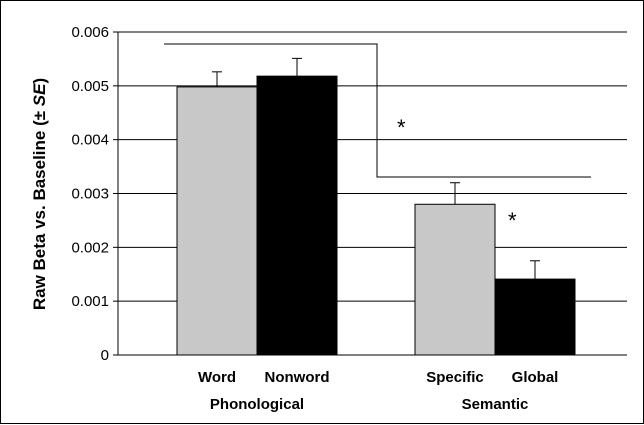 The width and height of the screenshot is (644, 425). Describe the element at coordinates (90, 194) in the screenshot. I see `y-tick-label: 0.003` at that location.